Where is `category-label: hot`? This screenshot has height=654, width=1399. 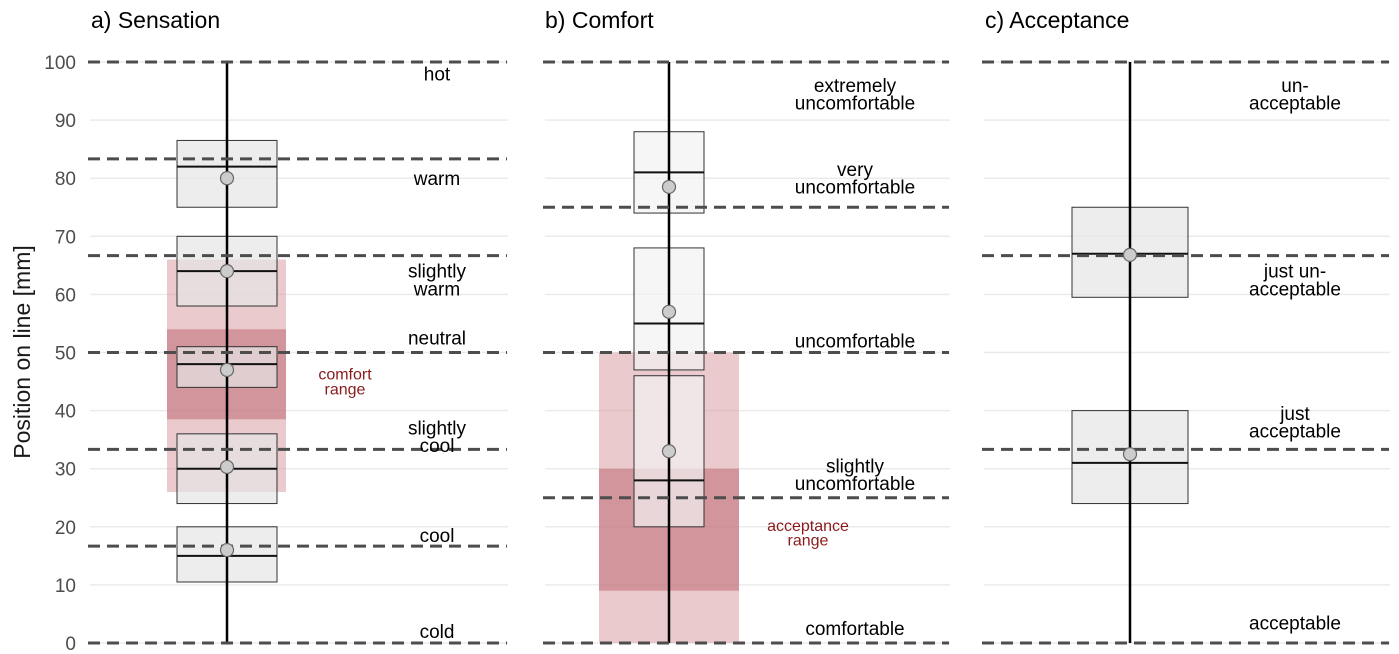
category-label: hot is located at coordinates (437, 74).